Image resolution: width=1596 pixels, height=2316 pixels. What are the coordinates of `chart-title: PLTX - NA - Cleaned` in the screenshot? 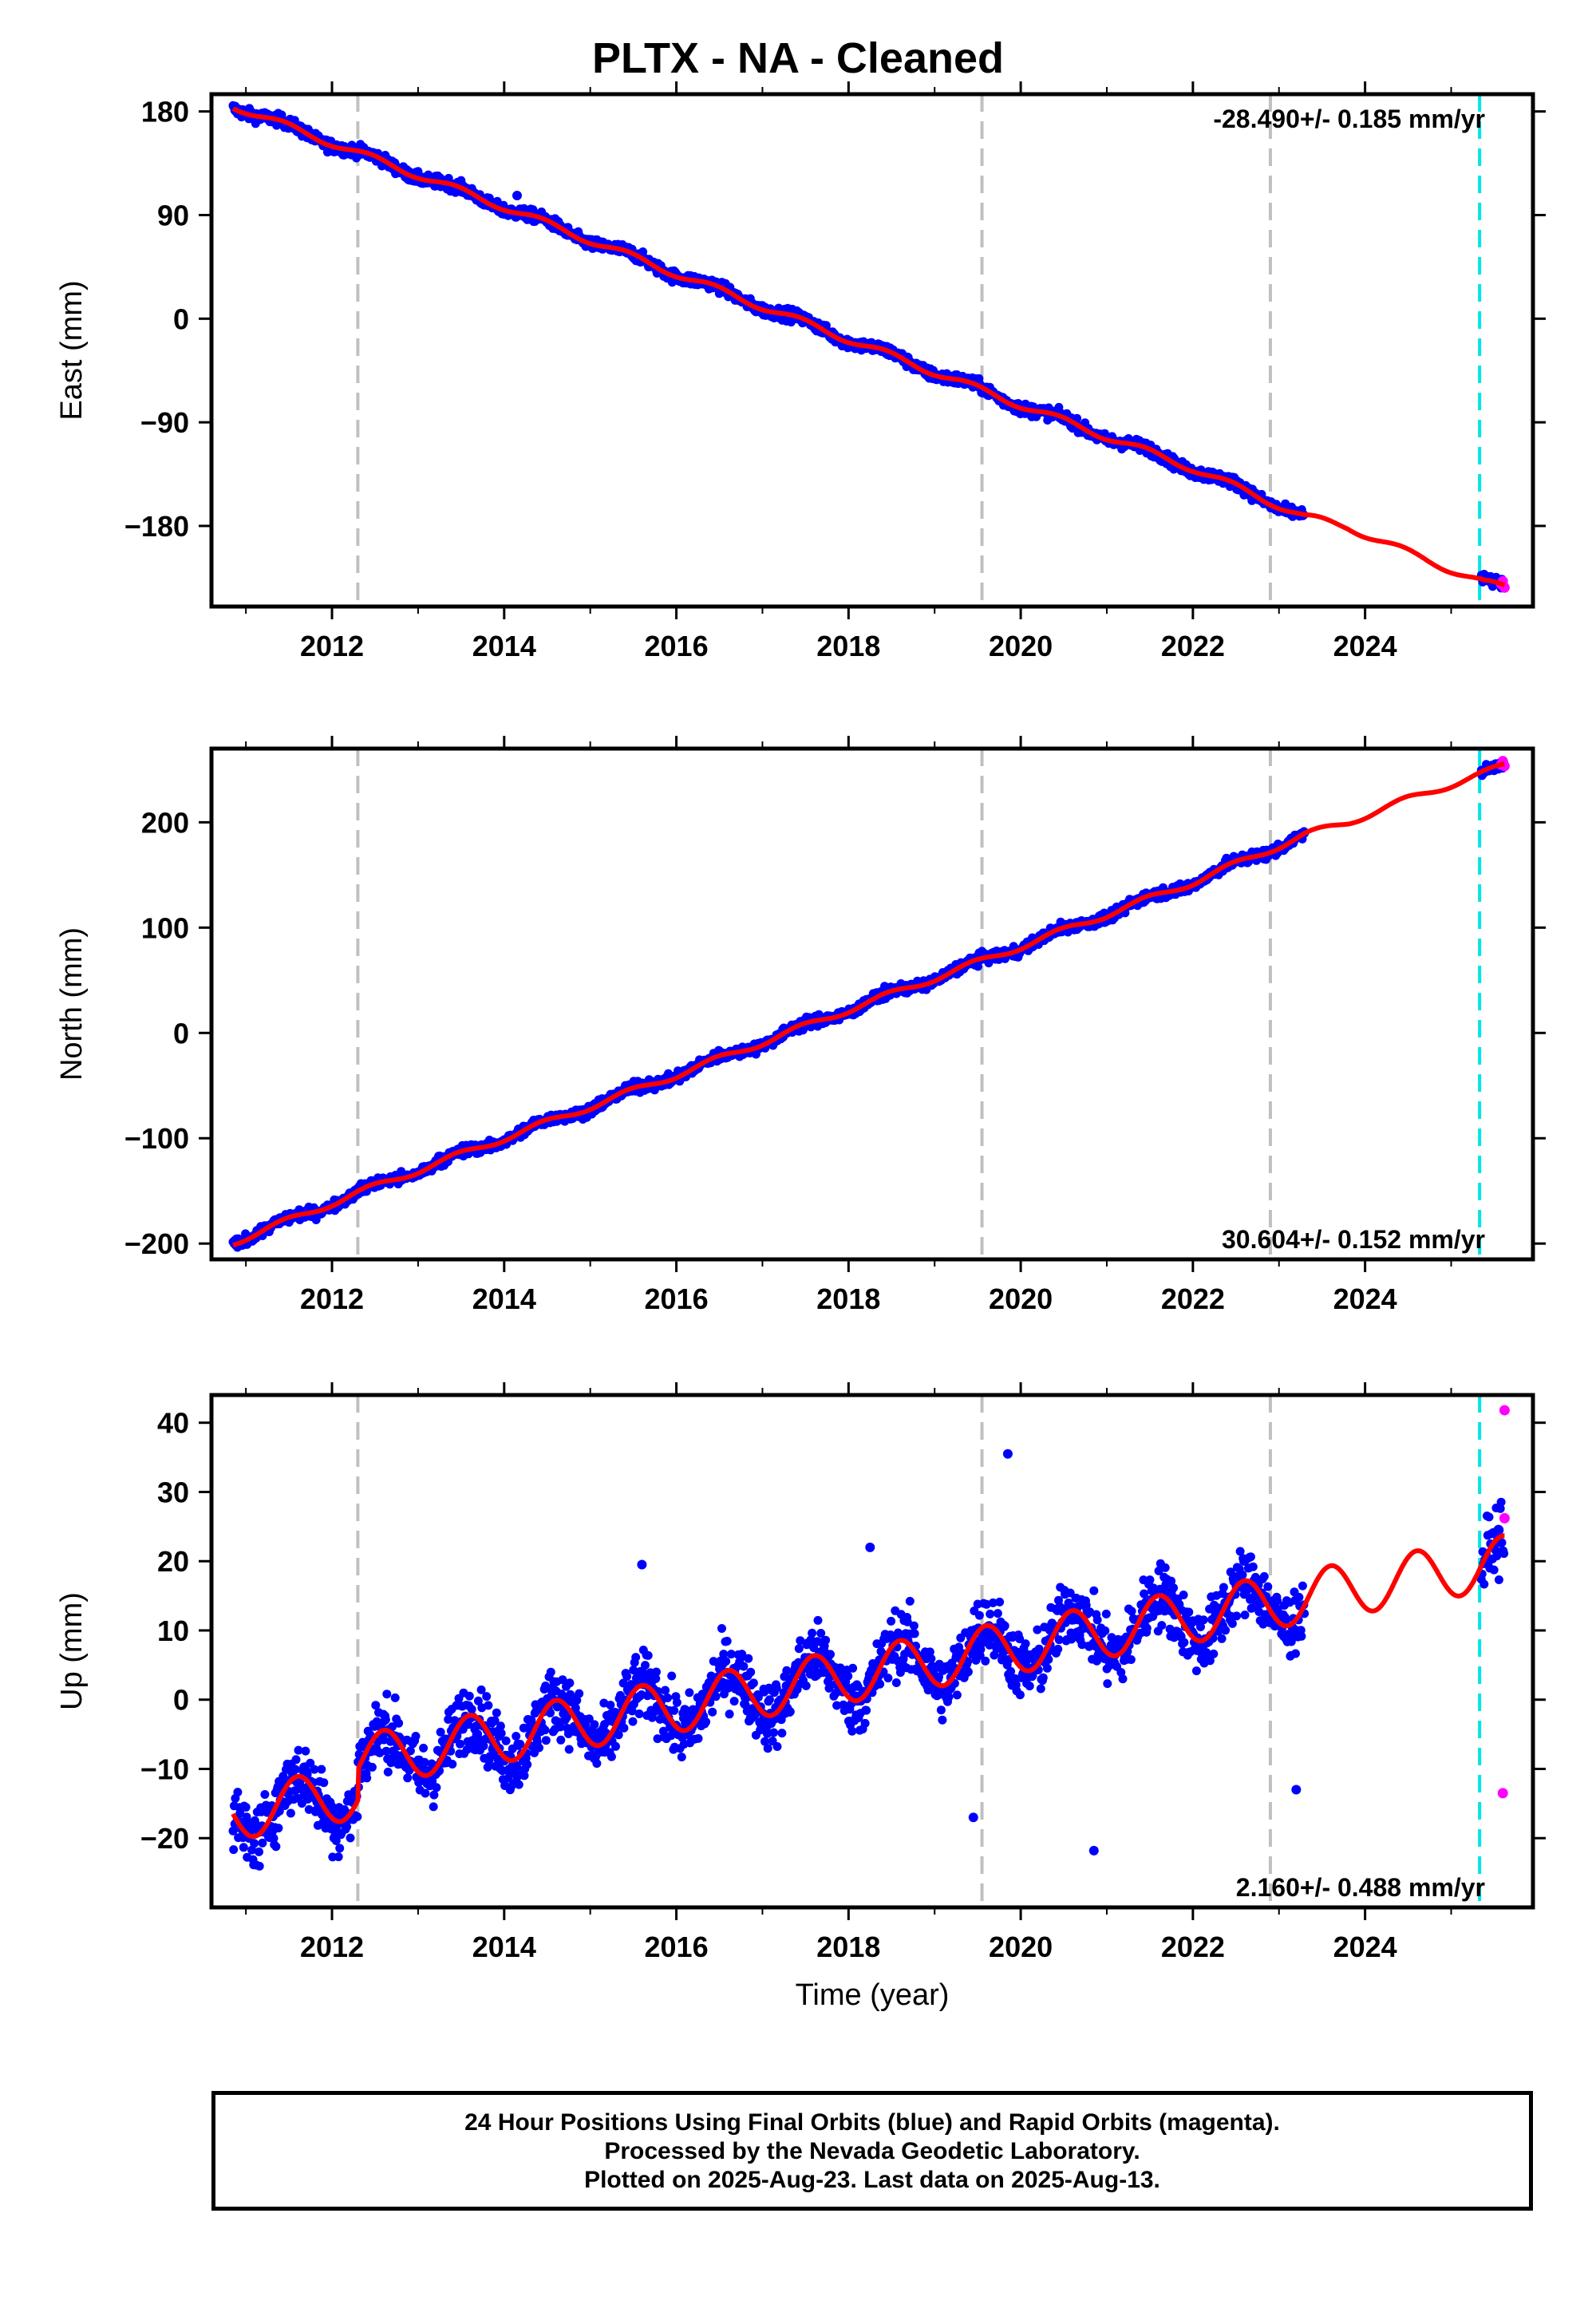 It's located at (798, 58).